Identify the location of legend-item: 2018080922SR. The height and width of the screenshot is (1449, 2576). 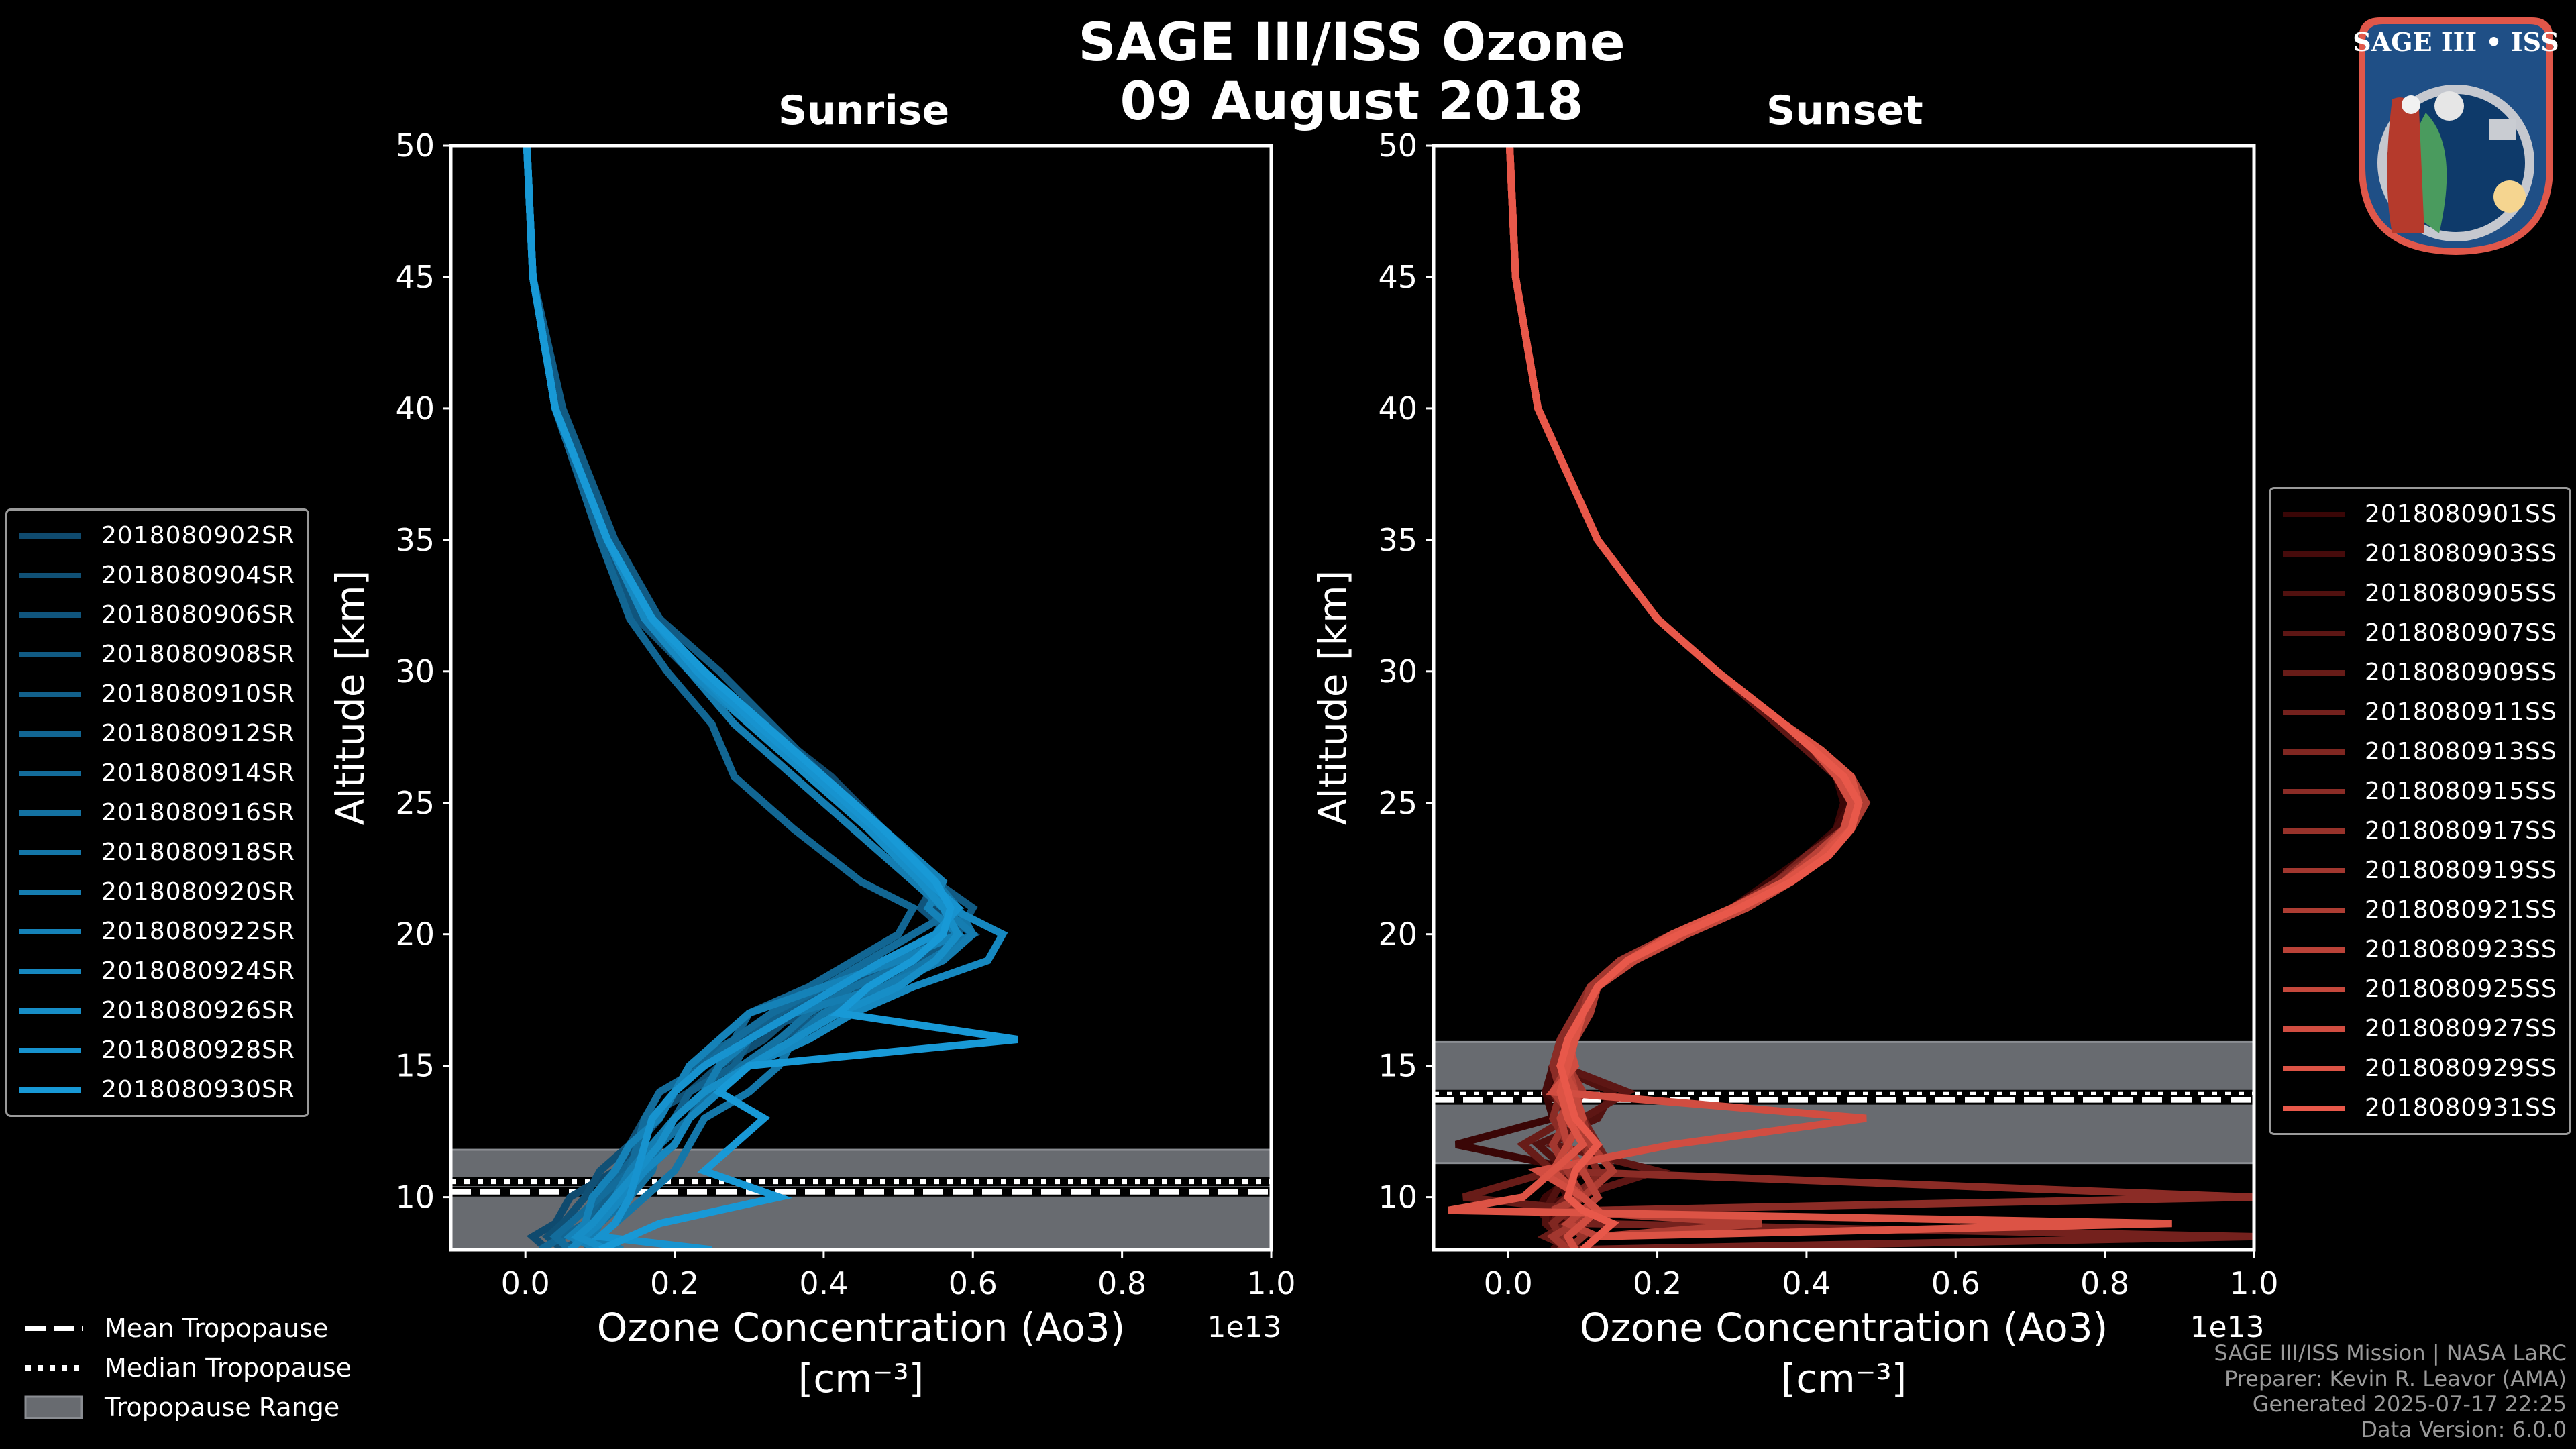
(157, 931).